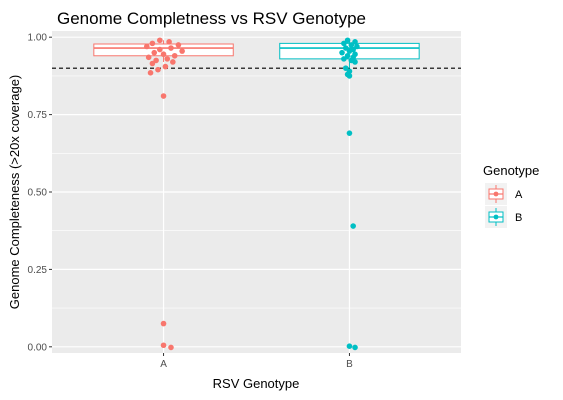 This screenshot has width=563, height=400. What do you see at coordinates (518, 218) in the screenshot?
I see `legend-label: B` at bounding box center [518, 218].